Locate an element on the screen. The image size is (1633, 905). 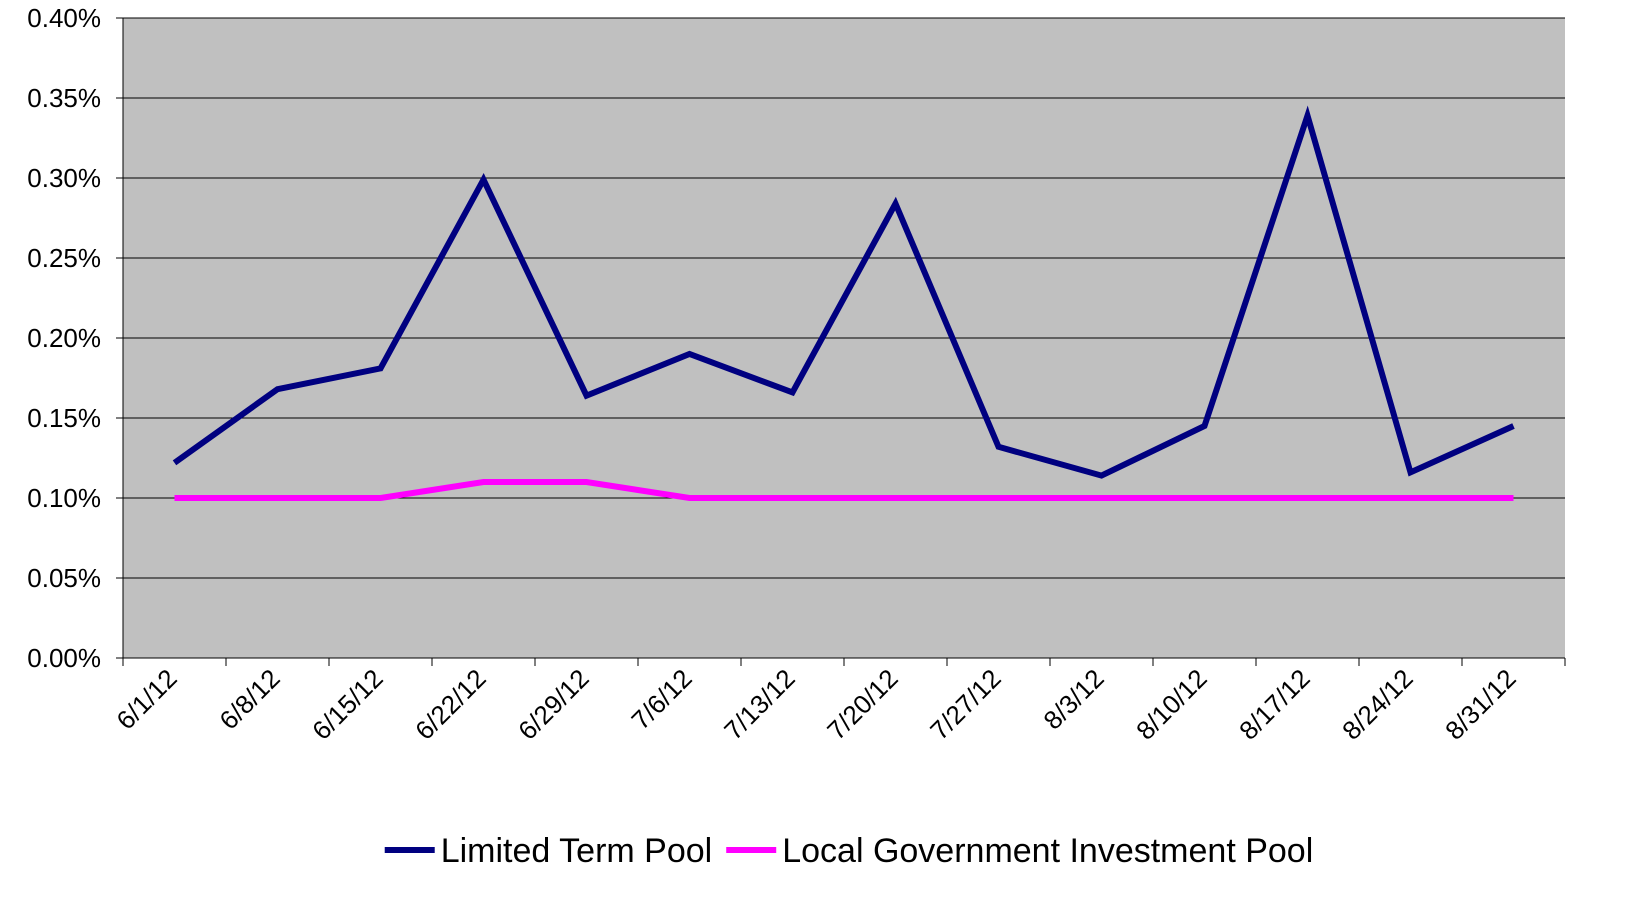
x-tick-label: 7/13/12 is located at coordinates (759, 704).